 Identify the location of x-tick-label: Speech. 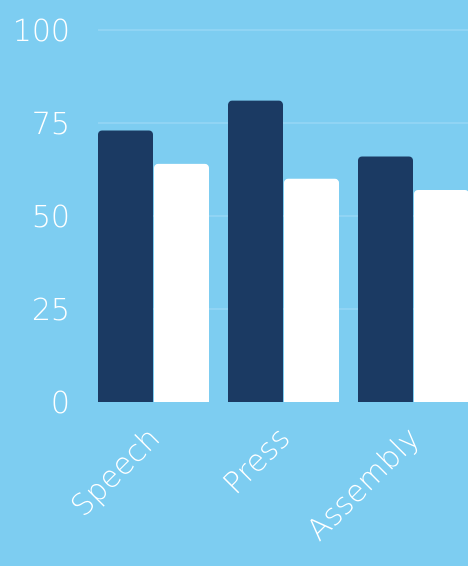
(115, 472).